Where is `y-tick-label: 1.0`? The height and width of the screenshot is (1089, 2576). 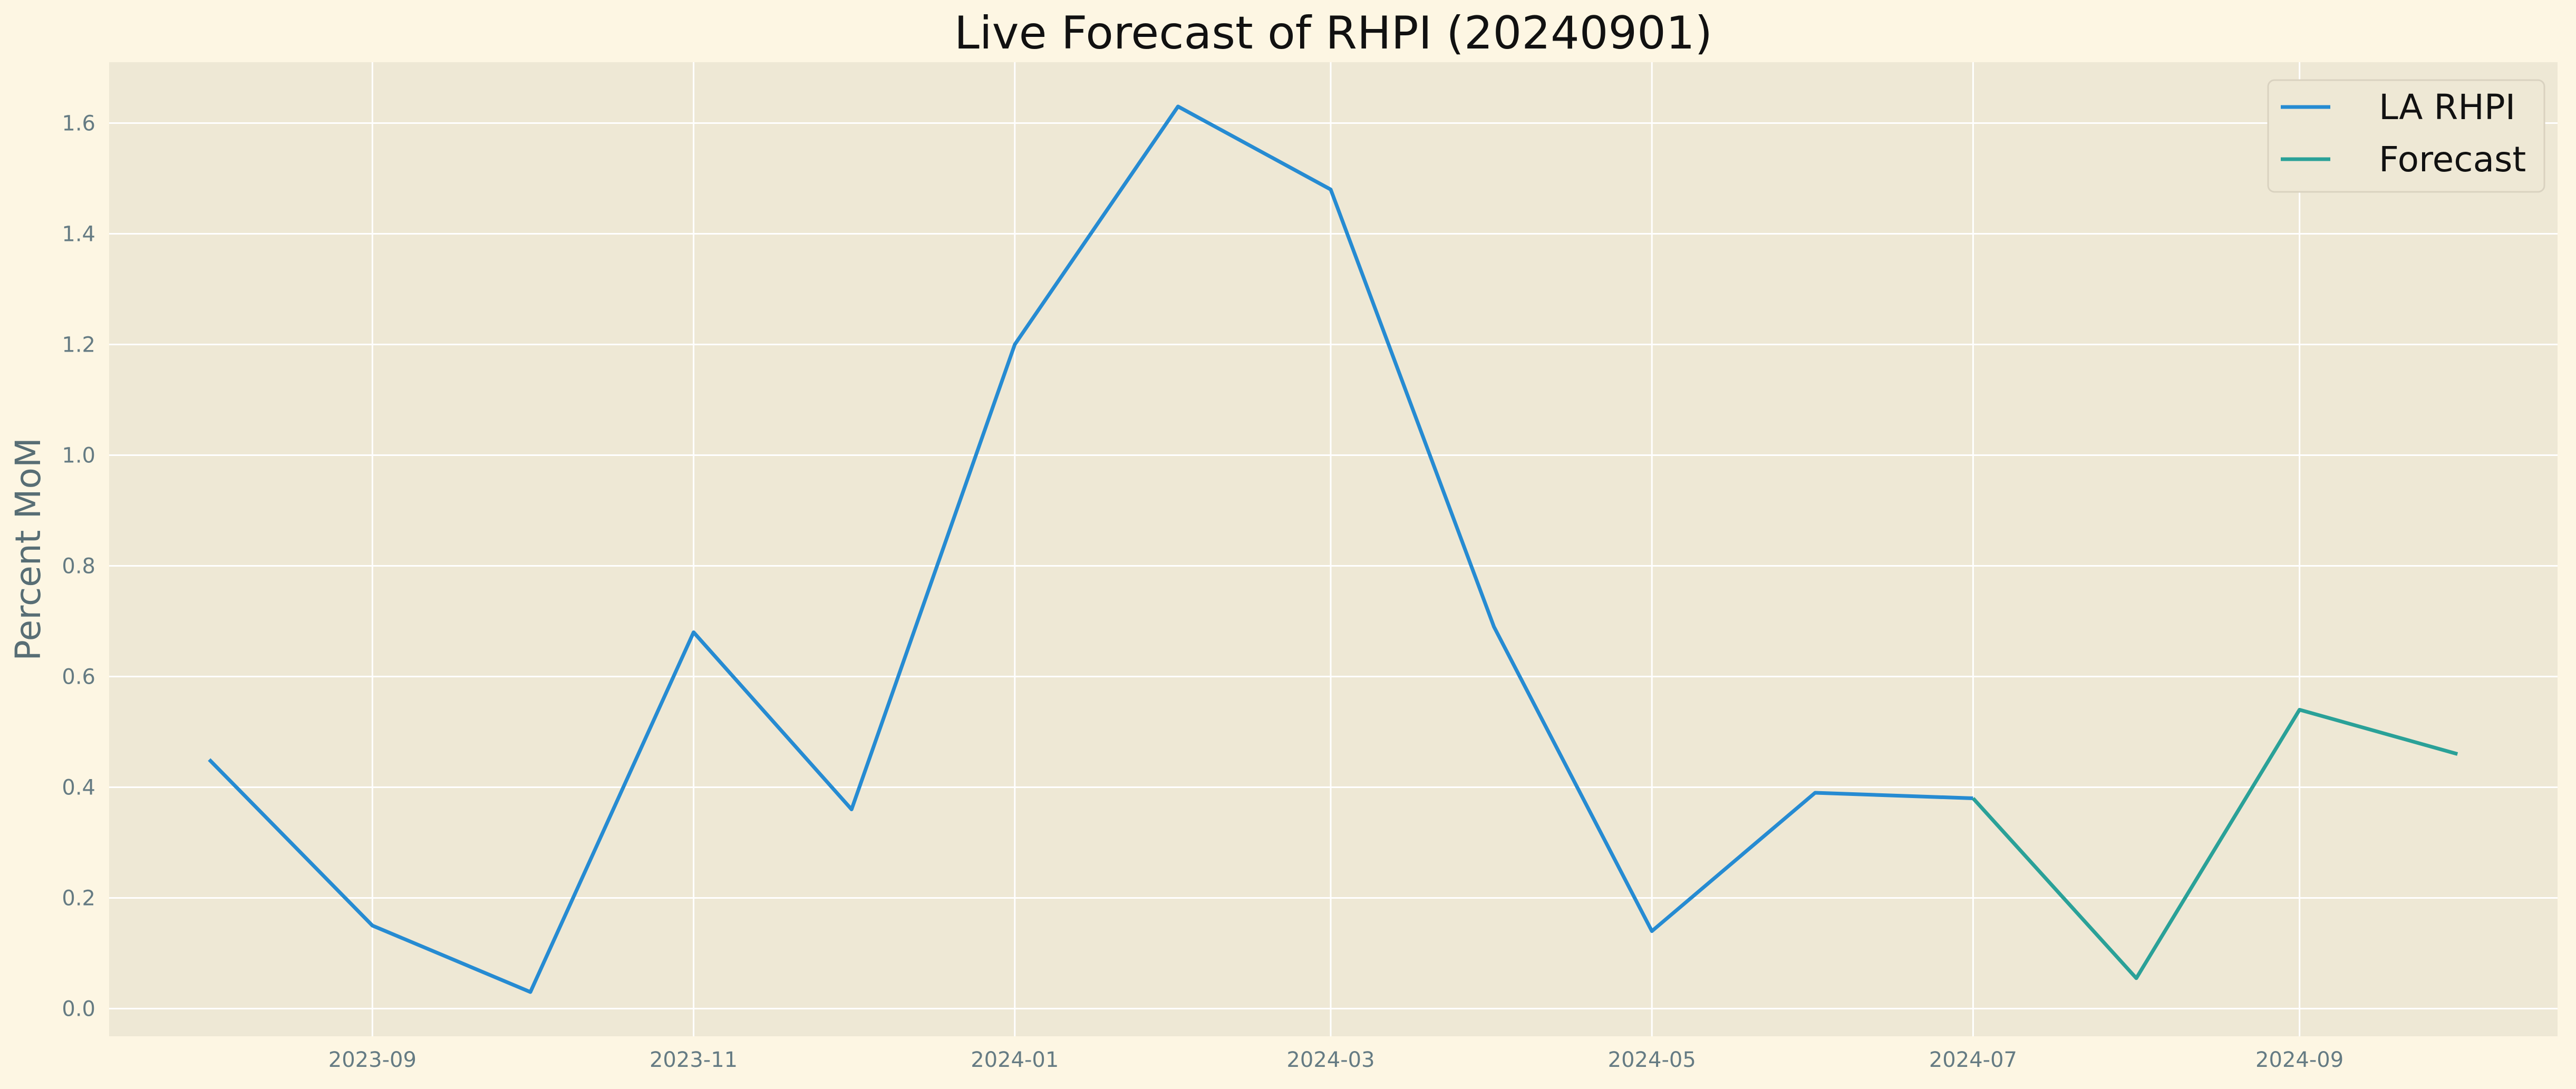
y-tick-label: 1.0 is located at coordinates (78, 456).